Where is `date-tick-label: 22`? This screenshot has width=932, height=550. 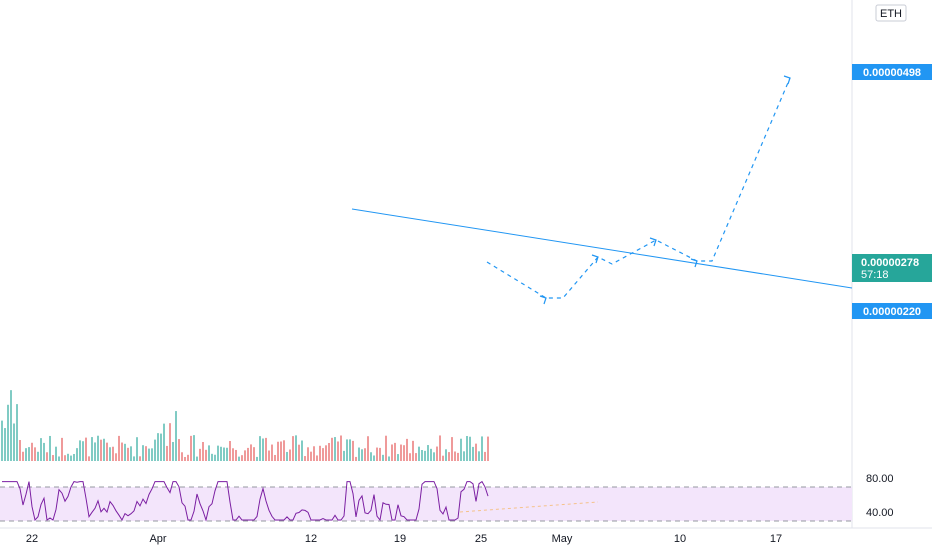
date-tick-label: 22 is located at coordinates (32, 539).